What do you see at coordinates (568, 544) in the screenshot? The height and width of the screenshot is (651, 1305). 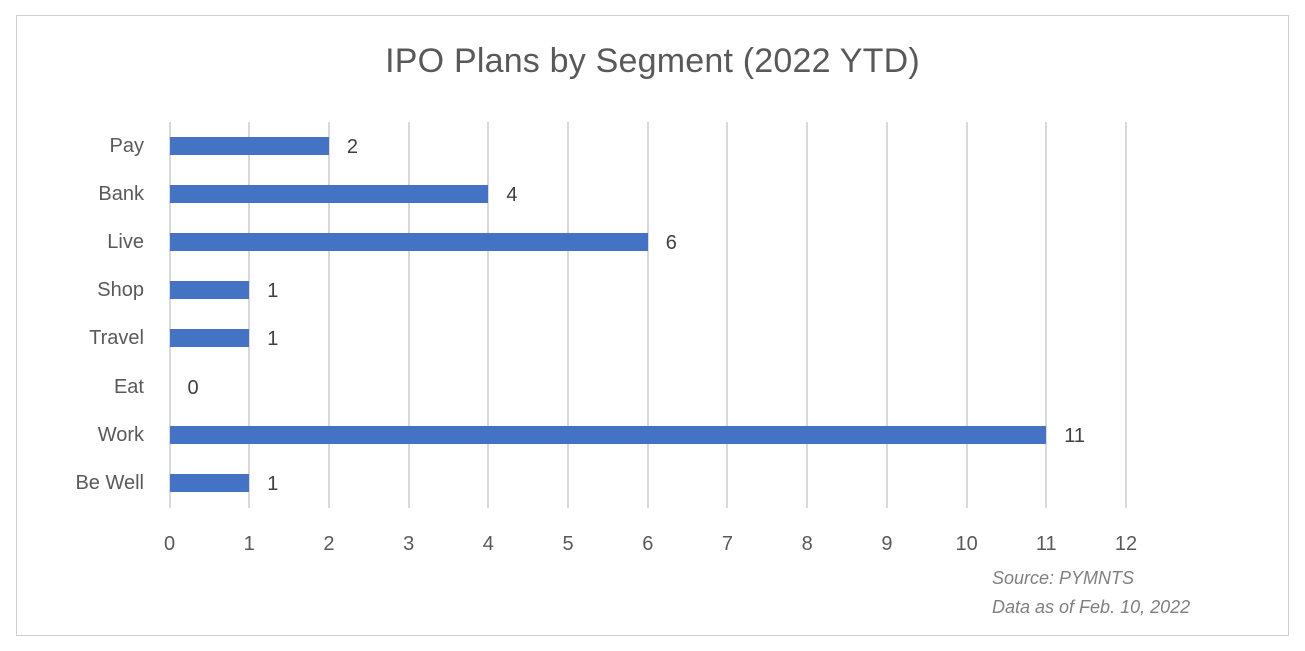 I see `x-tick-label: 5` at bounding box center [568, 544].